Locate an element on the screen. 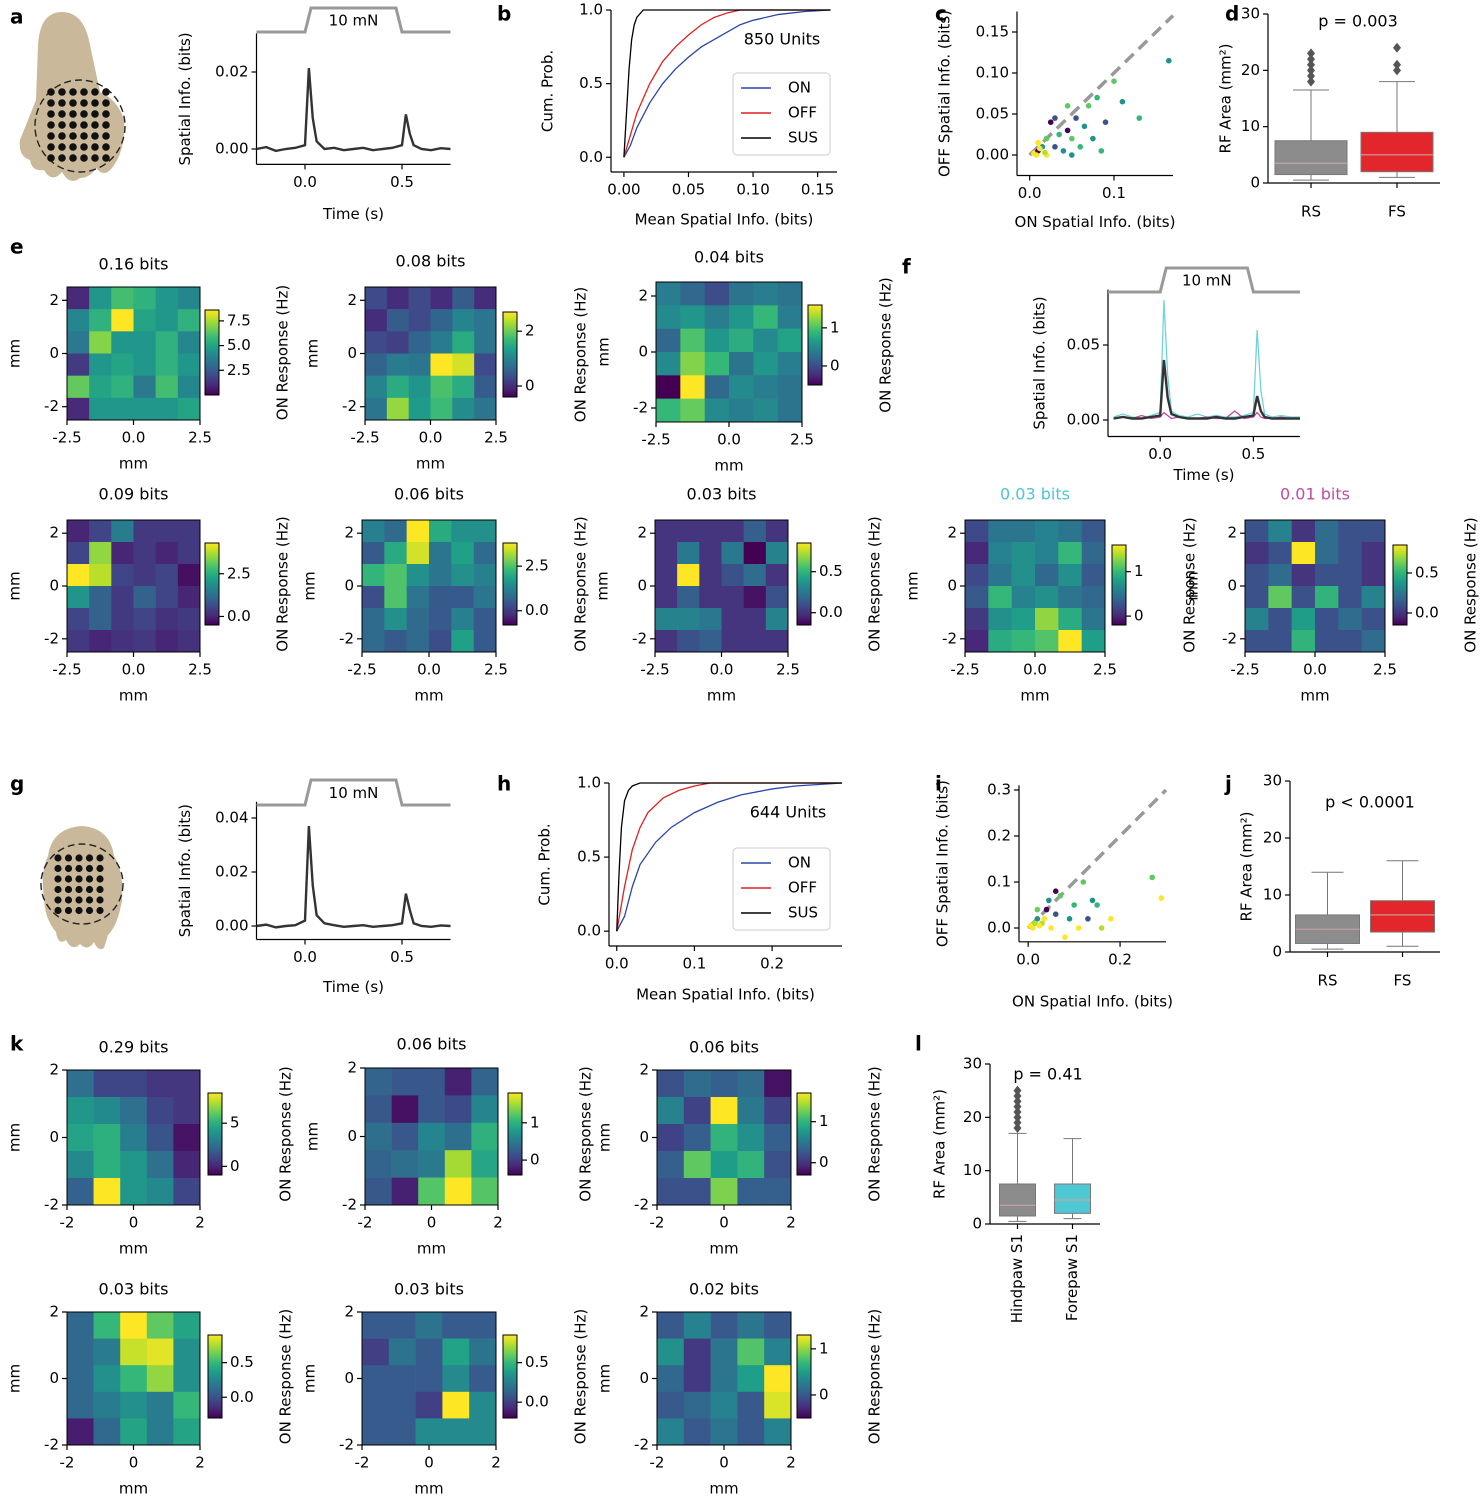 The height and width of the screenshot is (1500, 1483). panel-label: a is located at coordinates (17, 17).